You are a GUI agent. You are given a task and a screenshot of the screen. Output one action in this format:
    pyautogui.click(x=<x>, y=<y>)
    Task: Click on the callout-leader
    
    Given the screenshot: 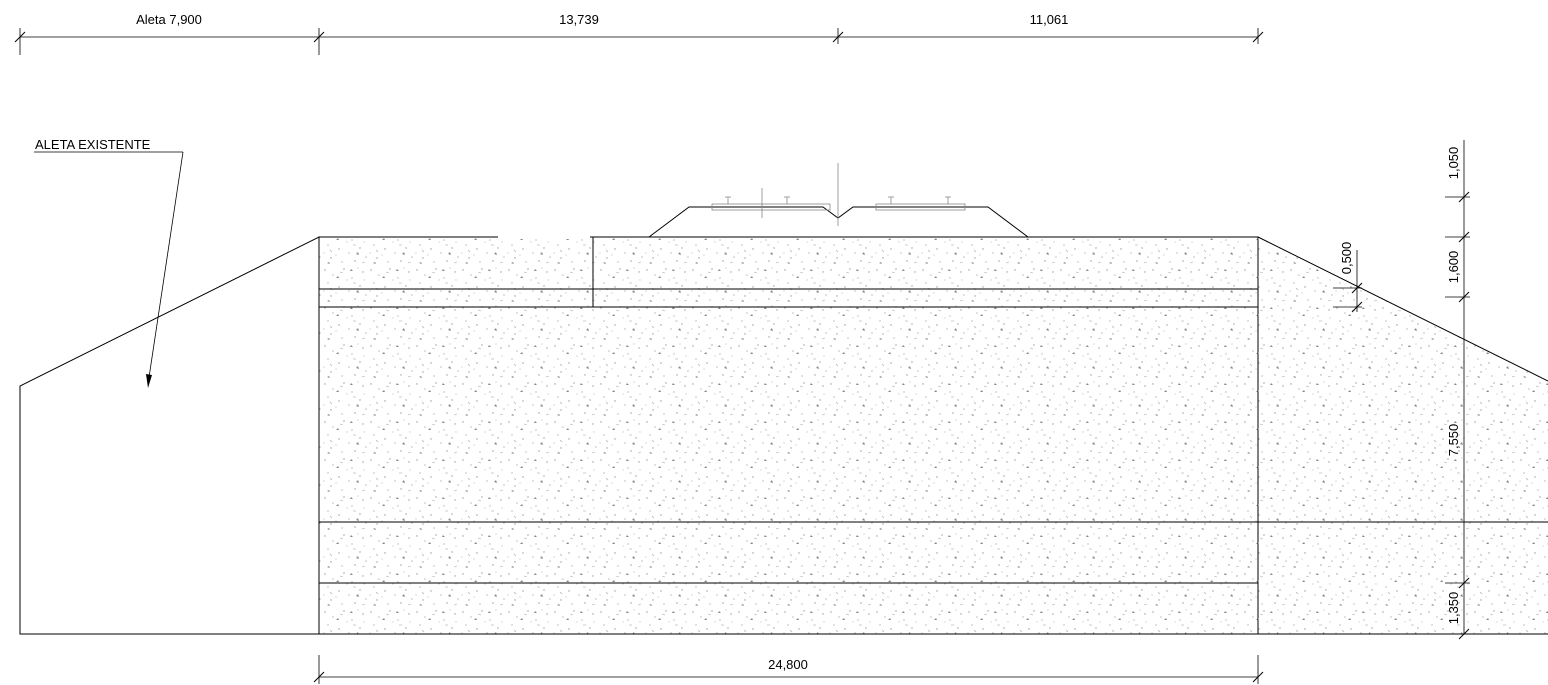 What is the action you would take?
    pyautogui.click(x=109, y=269)
    